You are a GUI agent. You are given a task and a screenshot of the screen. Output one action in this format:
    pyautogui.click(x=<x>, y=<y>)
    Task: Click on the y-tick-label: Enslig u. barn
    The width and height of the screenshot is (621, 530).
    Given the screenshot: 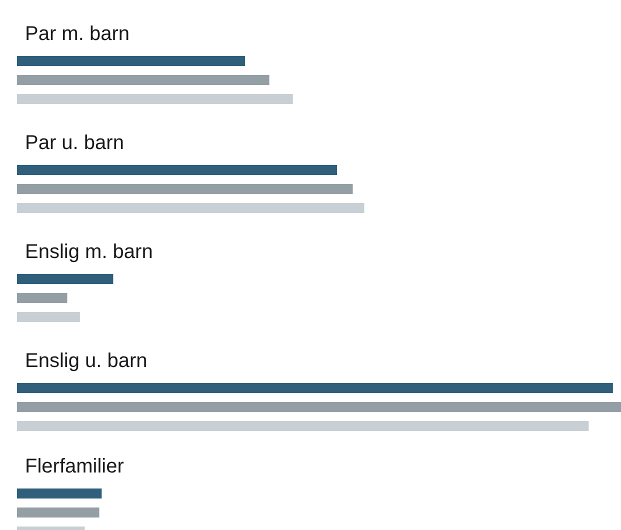 What is the action you would take?
    pyautogui.click(x=86, y=361)
    